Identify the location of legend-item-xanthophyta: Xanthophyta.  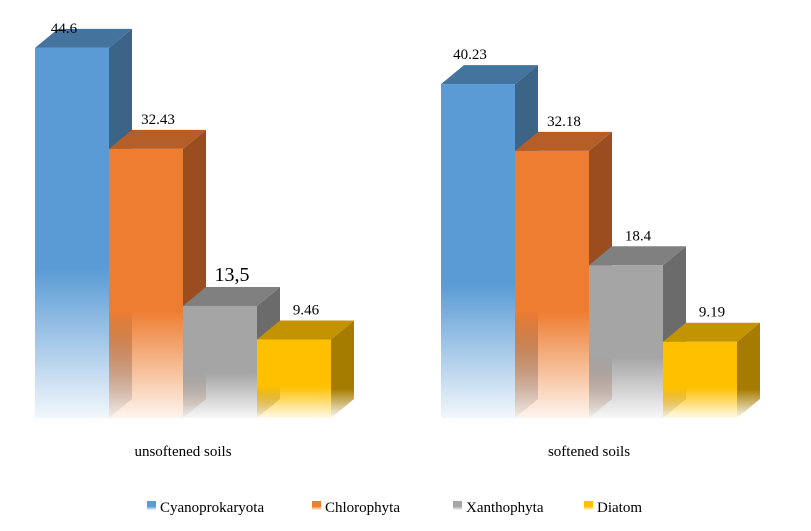
(498, 508).